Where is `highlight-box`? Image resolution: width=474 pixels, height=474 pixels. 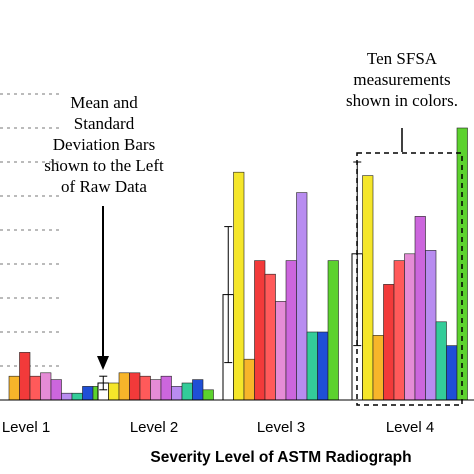
highlight-box is located at coordinates (409, 279).